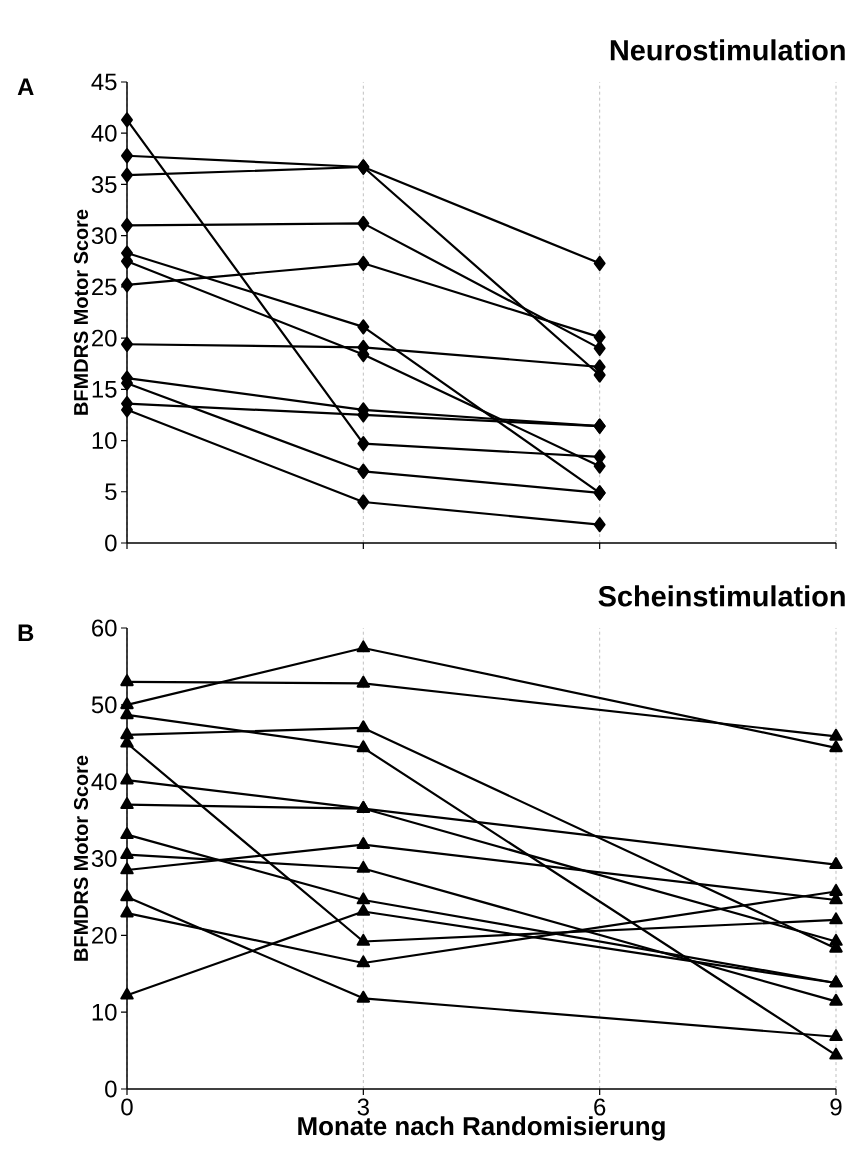 This screenshot has width=855, height=1174. Describe the element at coordinates (104, 705) in the screenshot. I see `y-tick-label: 50` at that location.